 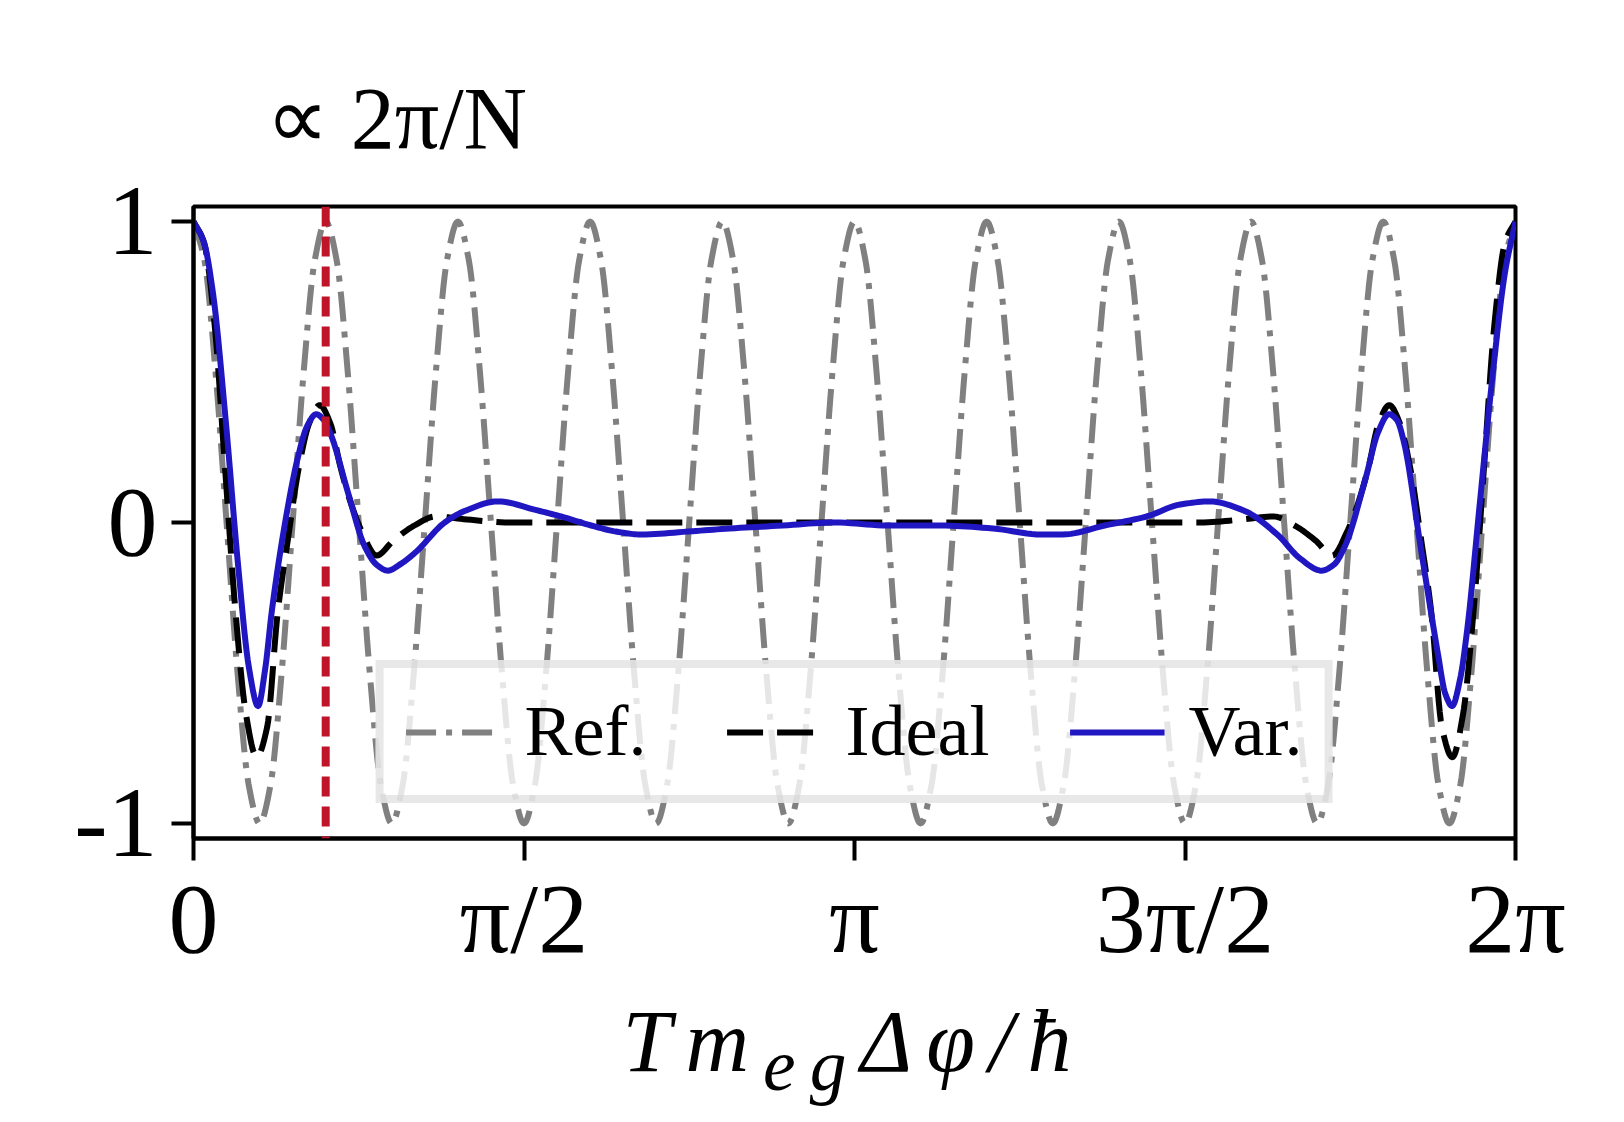 I want to click on x-tick-label: 3π/2, so click(x=1185, y=918).